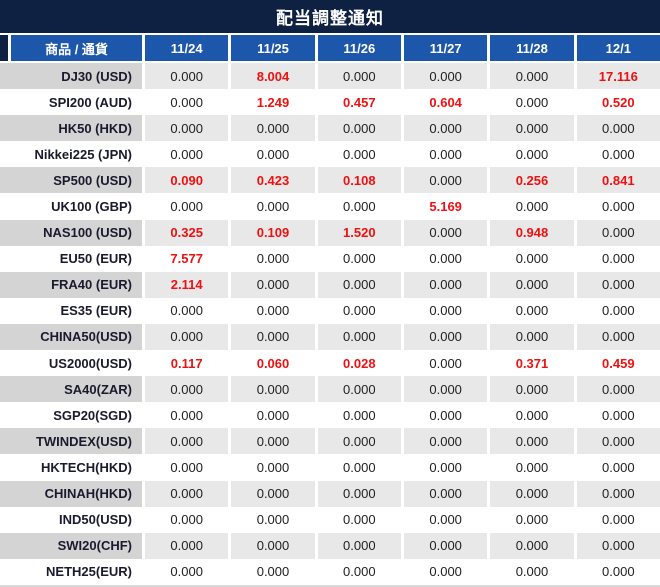  I want to click on value-cell: 0.459, so click(618, 363).